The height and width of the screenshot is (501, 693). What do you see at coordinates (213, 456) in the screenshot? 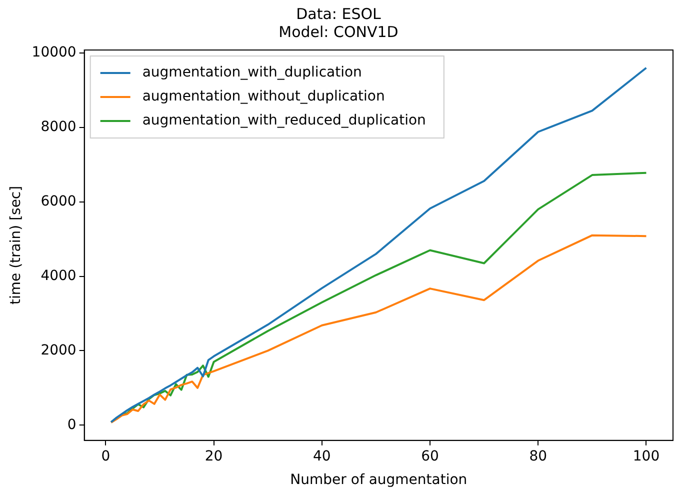
I see `x-tick-label: 20` at bounding box center [213, 456].